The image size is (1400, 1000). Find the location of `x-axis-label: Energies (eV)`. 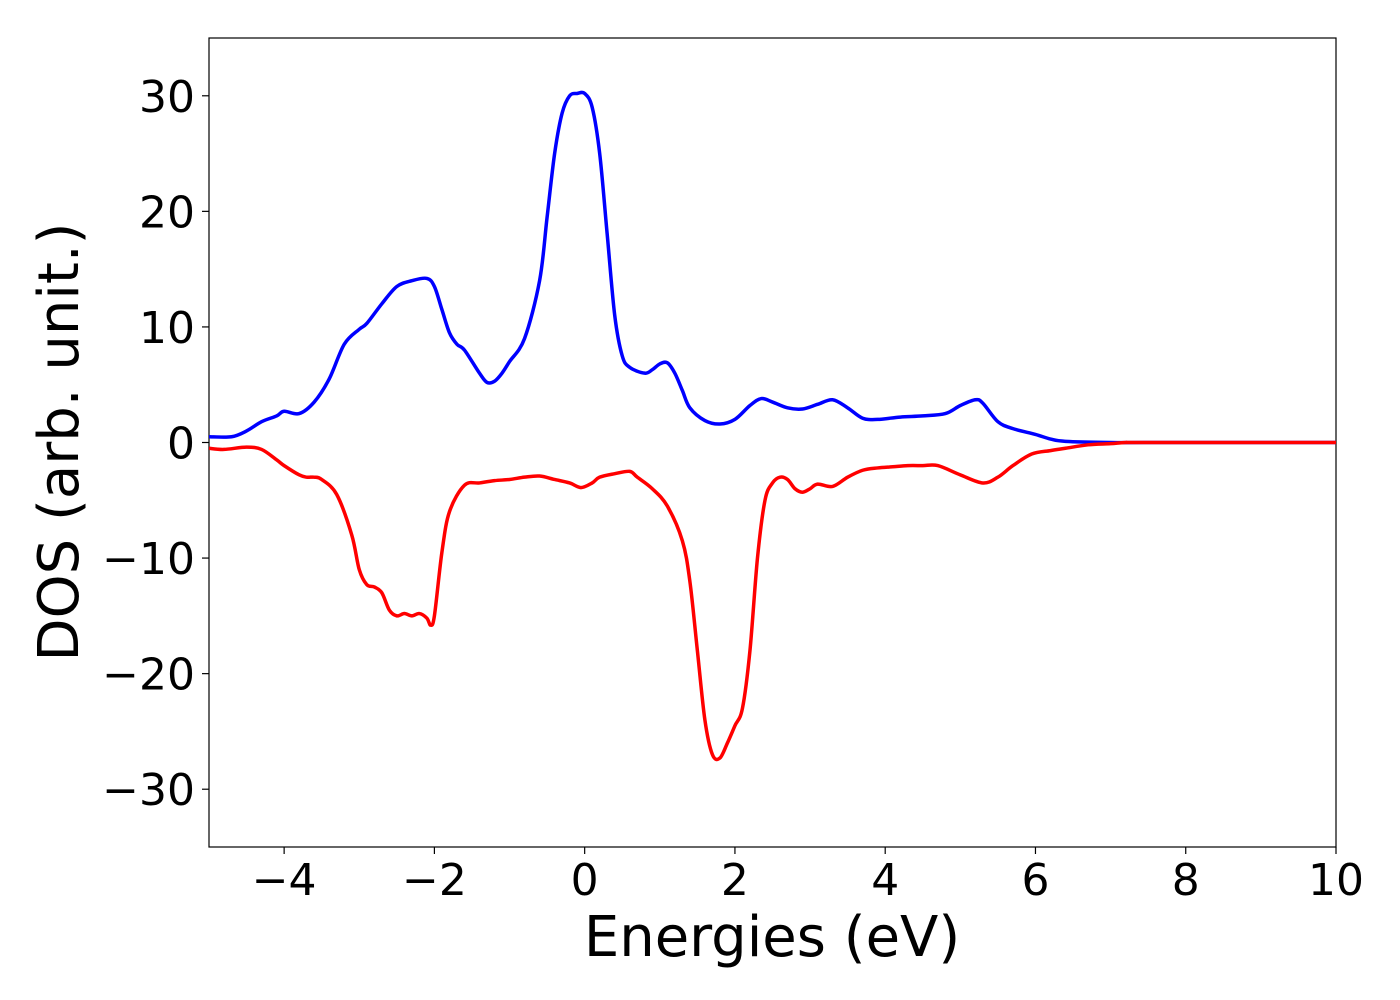

x-axis-label: Energies (eV) is located at coordinates (772, 937).